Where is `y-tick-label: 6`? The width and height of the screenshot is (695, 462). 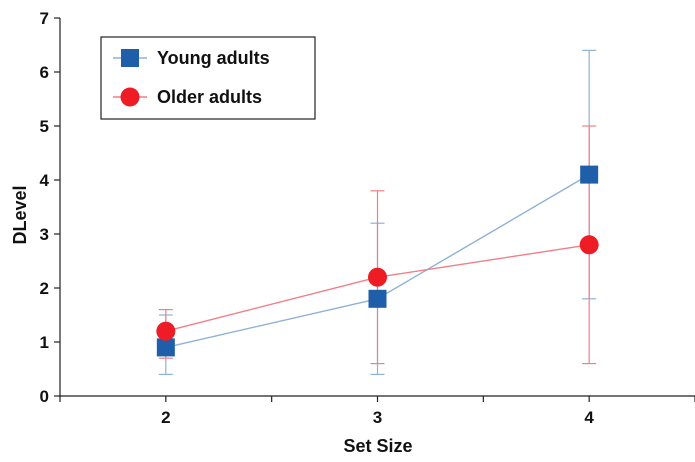
y-tick-label: 6 is located at coordinates (44, 72).